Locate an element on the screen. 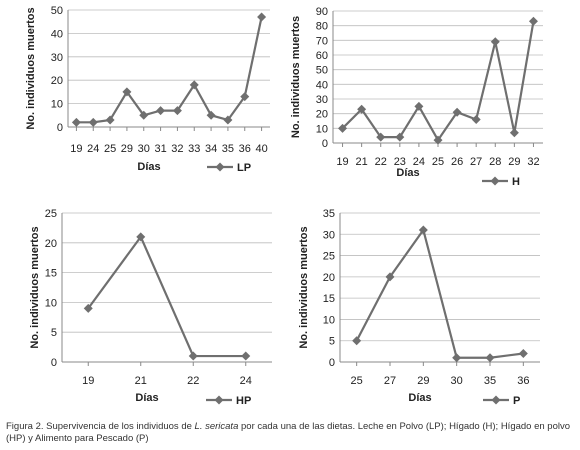  y-tick-label: 60 is located at coordinates (322, 56).